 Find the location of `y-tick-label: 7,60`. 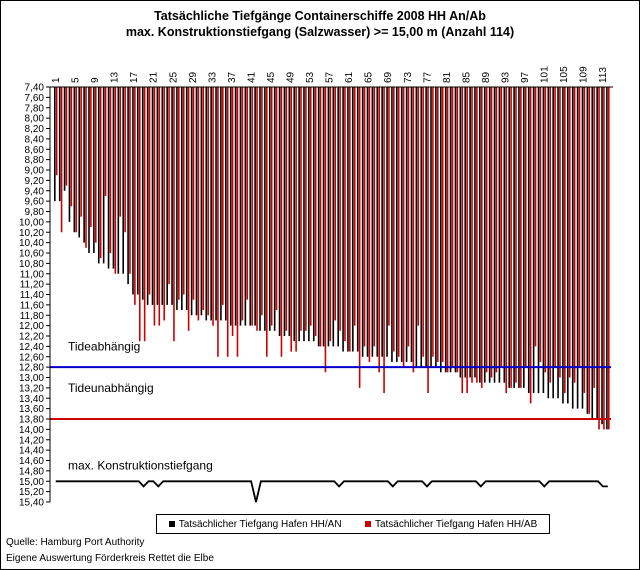

y-tick-label: 7,60 is located at coordinates (35, 98).